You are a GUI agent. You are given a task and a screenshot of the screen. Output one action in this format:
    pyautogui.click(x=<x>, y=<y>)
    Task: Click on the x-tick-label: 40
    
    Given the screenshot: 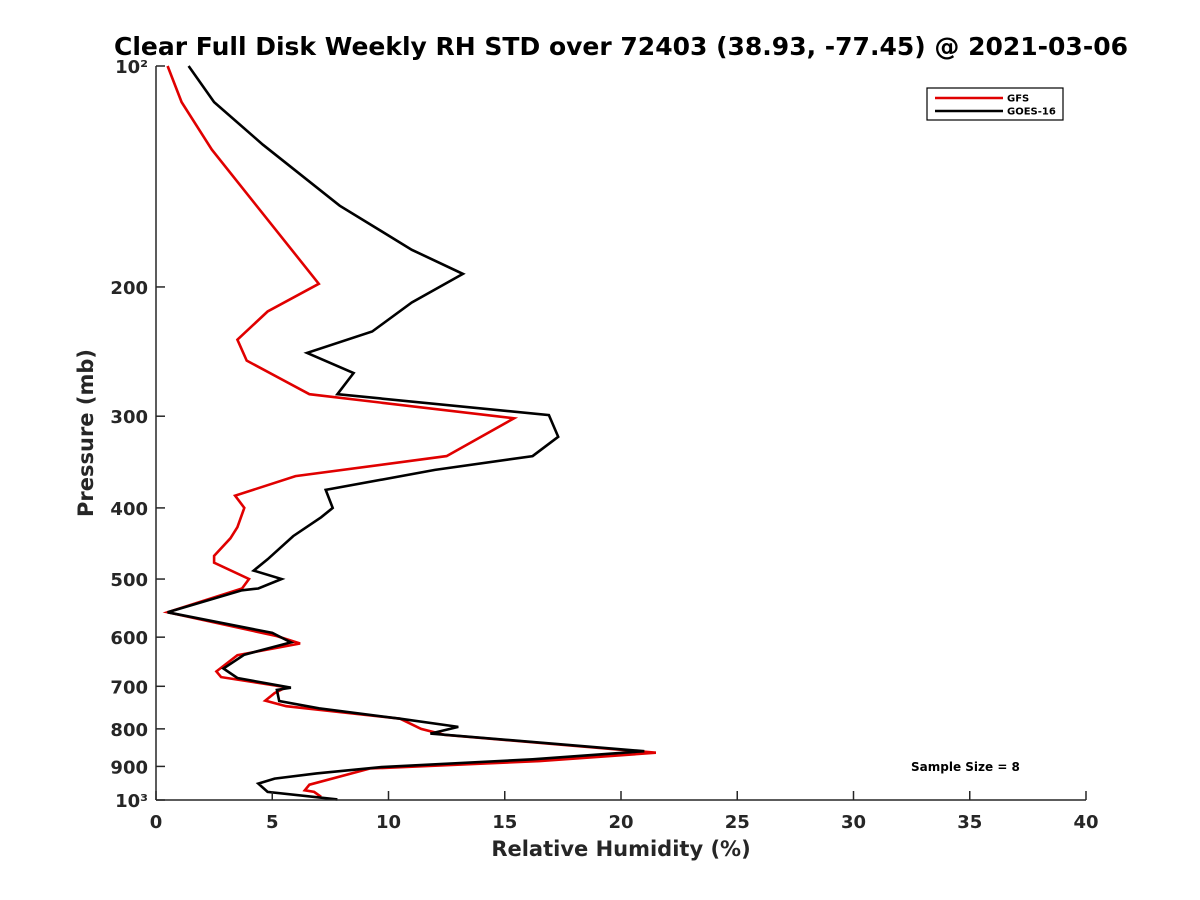 What is the action you would take?
    pyautogui.click(x=1085, y=822)
    